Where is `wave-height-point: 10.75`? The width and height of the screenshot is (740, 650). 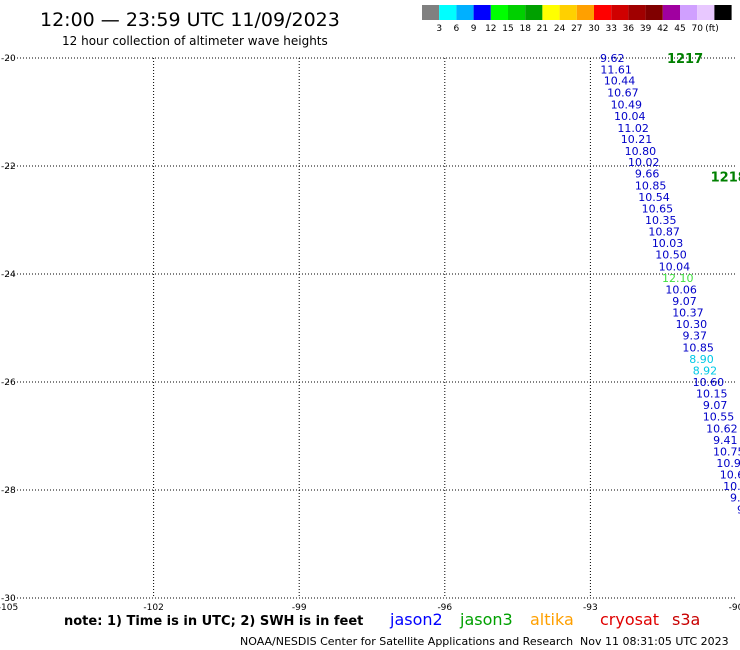 wave-height-point: 10.75 is located at coordinates (726, 452).